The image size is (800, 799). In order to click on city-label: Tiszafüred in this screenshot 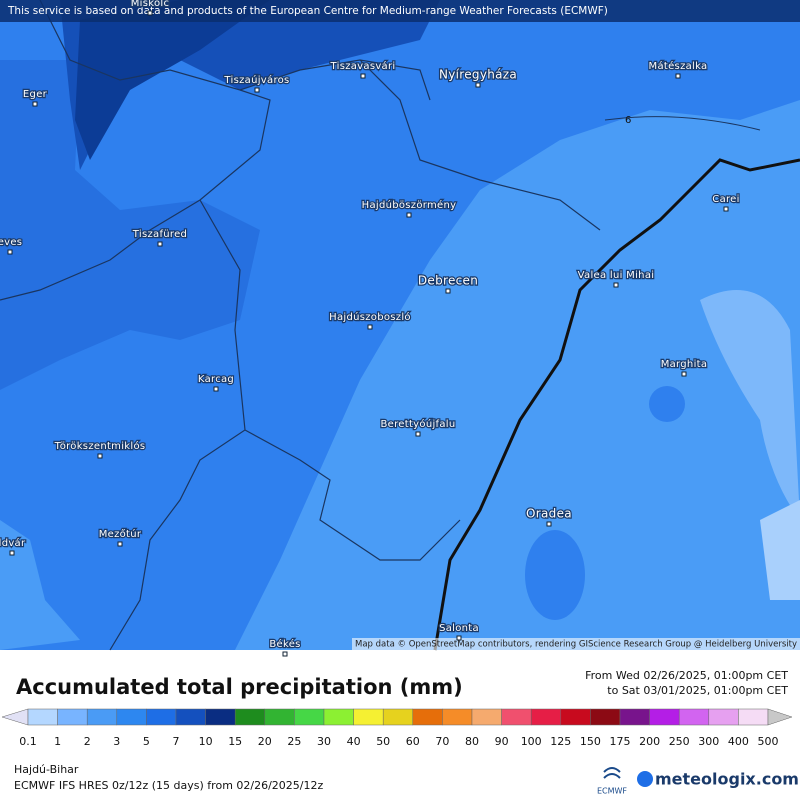, I will do `click(159, 234)`.